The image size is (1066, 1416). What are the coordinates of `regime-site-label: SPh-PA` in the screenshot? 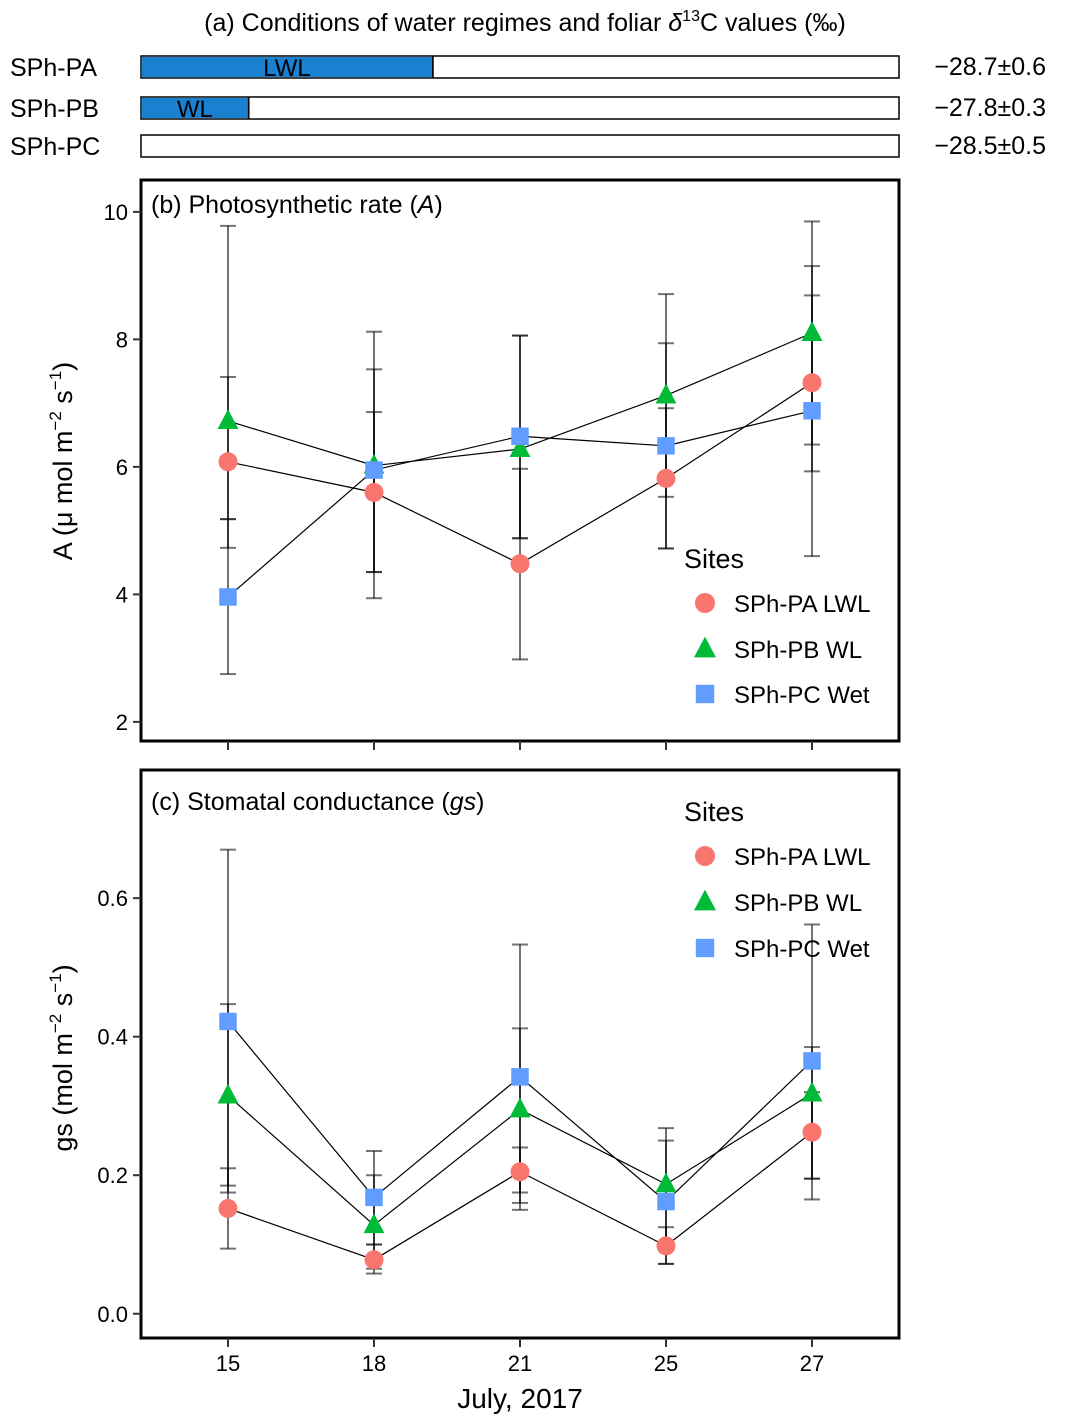 It's located at (53, 68).